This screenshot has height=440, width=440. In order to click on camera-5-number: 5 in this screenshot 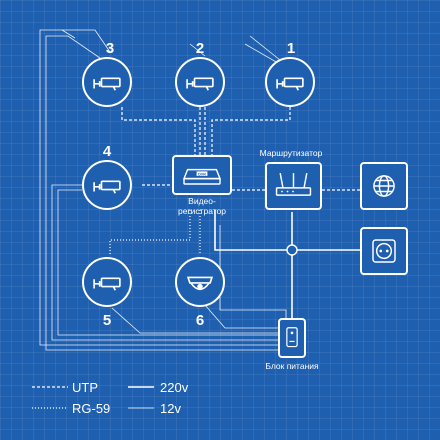, I will do `click(107, 320)`.